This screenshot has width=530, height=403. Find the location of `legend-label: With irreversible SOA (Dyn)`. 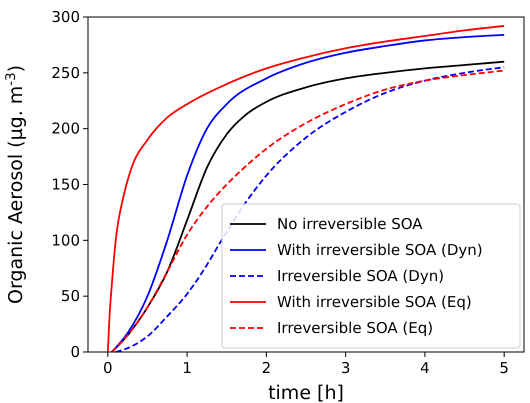

legend-label: With irreversible SOA (Dyn) is located at coordinates (380, 250).